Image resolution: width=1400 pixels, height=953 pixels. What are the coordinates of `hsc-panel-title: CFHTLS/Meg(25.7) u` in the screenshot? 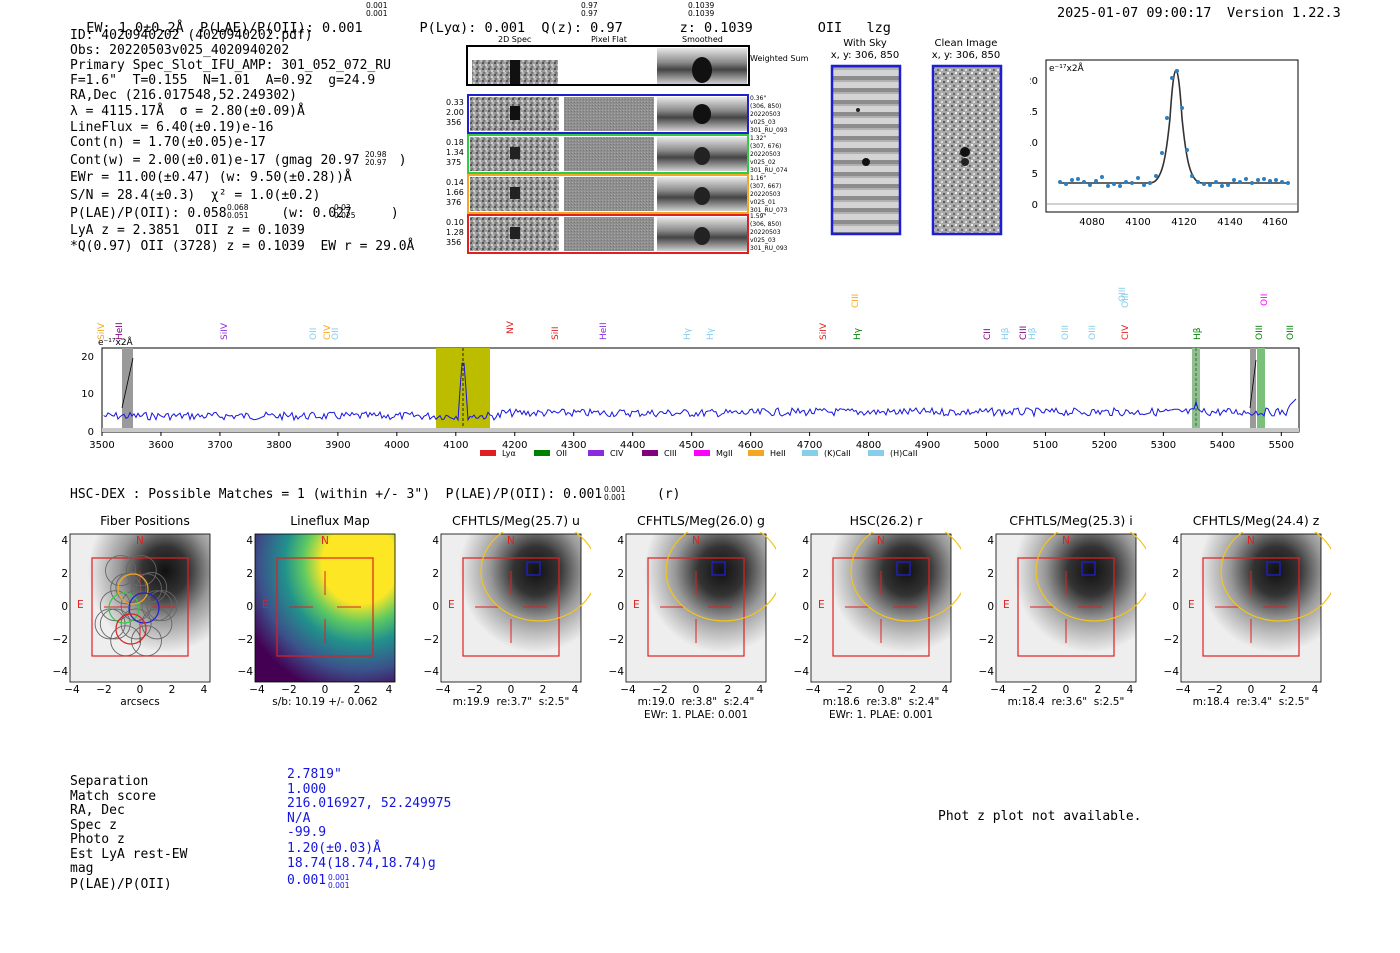 It's located at (516, 520).